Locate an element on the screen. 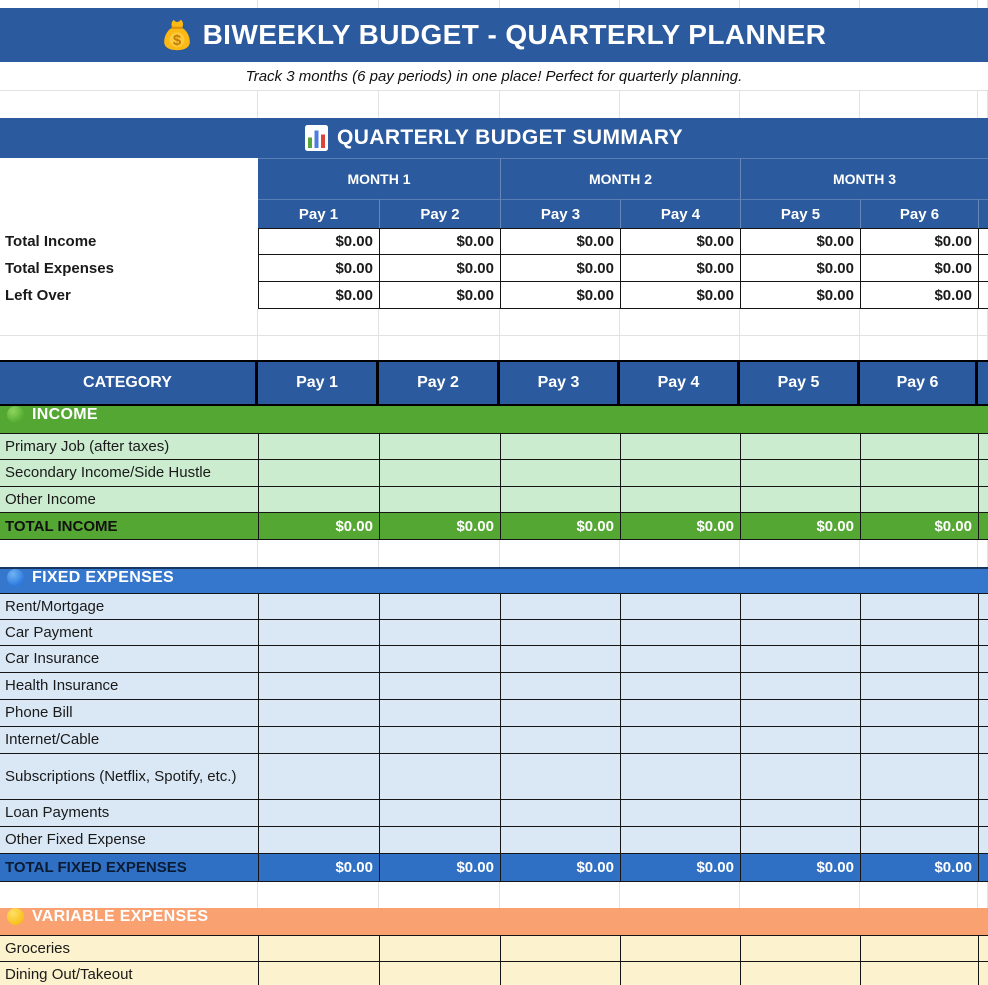 The width and height of the screenshot is (988, 985). row-label-cell: Subscriptions (Netflix, Spotify, etc.) is located at coordinates (129, 777).